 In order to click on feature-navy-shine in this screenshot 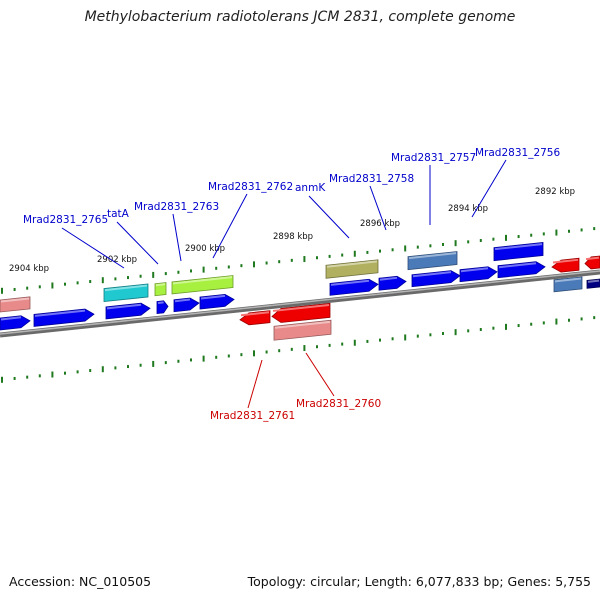, I will do `click(593, 281)`.